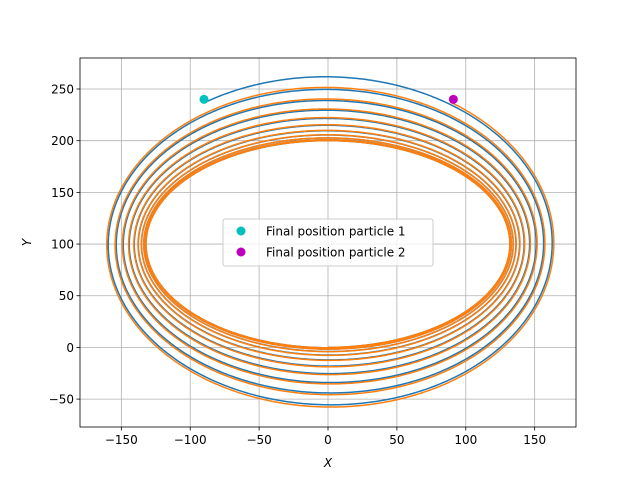 The height and width of the screenshot is (480, 640). What do you see at coordinates (121, 440) in the screenshot?
I see `x-tick-label: −150` at bounding box center [121, 440].